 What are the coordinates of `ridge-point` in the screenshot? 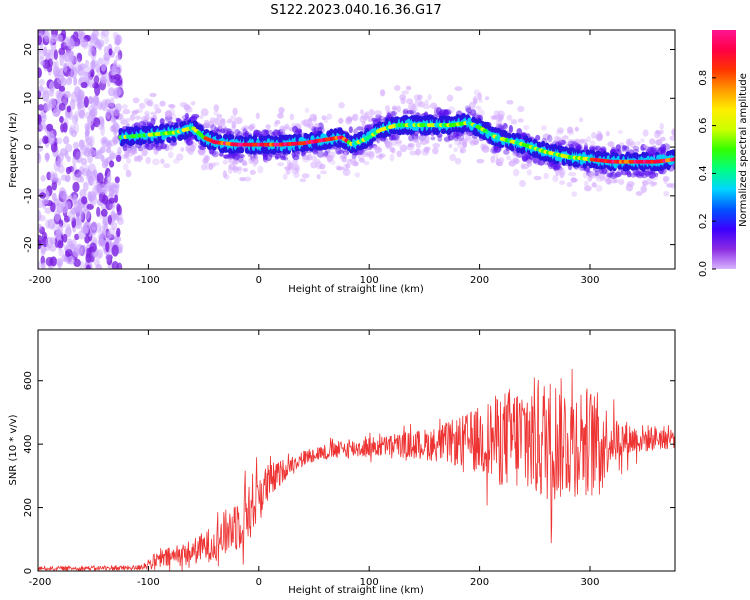 It's located at (673, 159).